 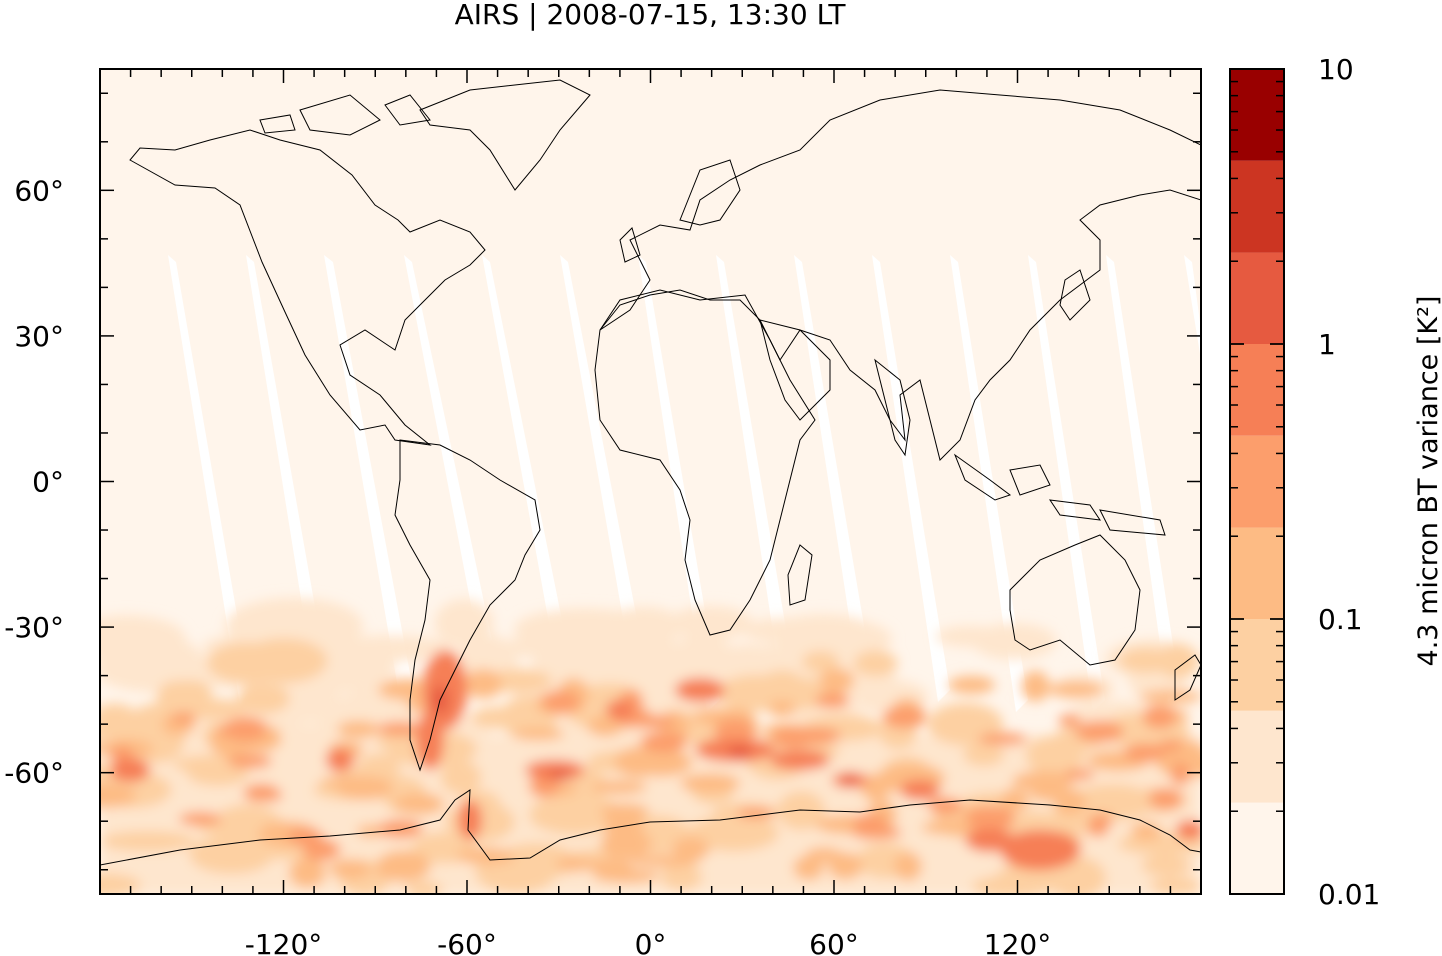 I want to click on coastline-africa, so click(x=705, y=462).